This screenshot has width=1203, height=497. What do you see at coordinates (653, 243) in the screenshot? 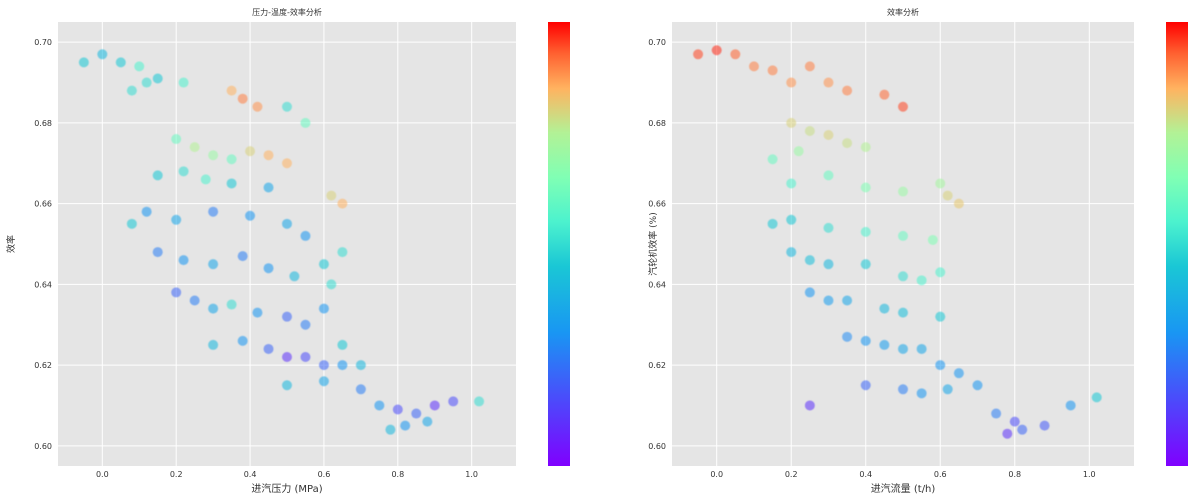
I see `chart-2-ylabel: 汽轮机效率 (%)` at bounding box center [653, 243].